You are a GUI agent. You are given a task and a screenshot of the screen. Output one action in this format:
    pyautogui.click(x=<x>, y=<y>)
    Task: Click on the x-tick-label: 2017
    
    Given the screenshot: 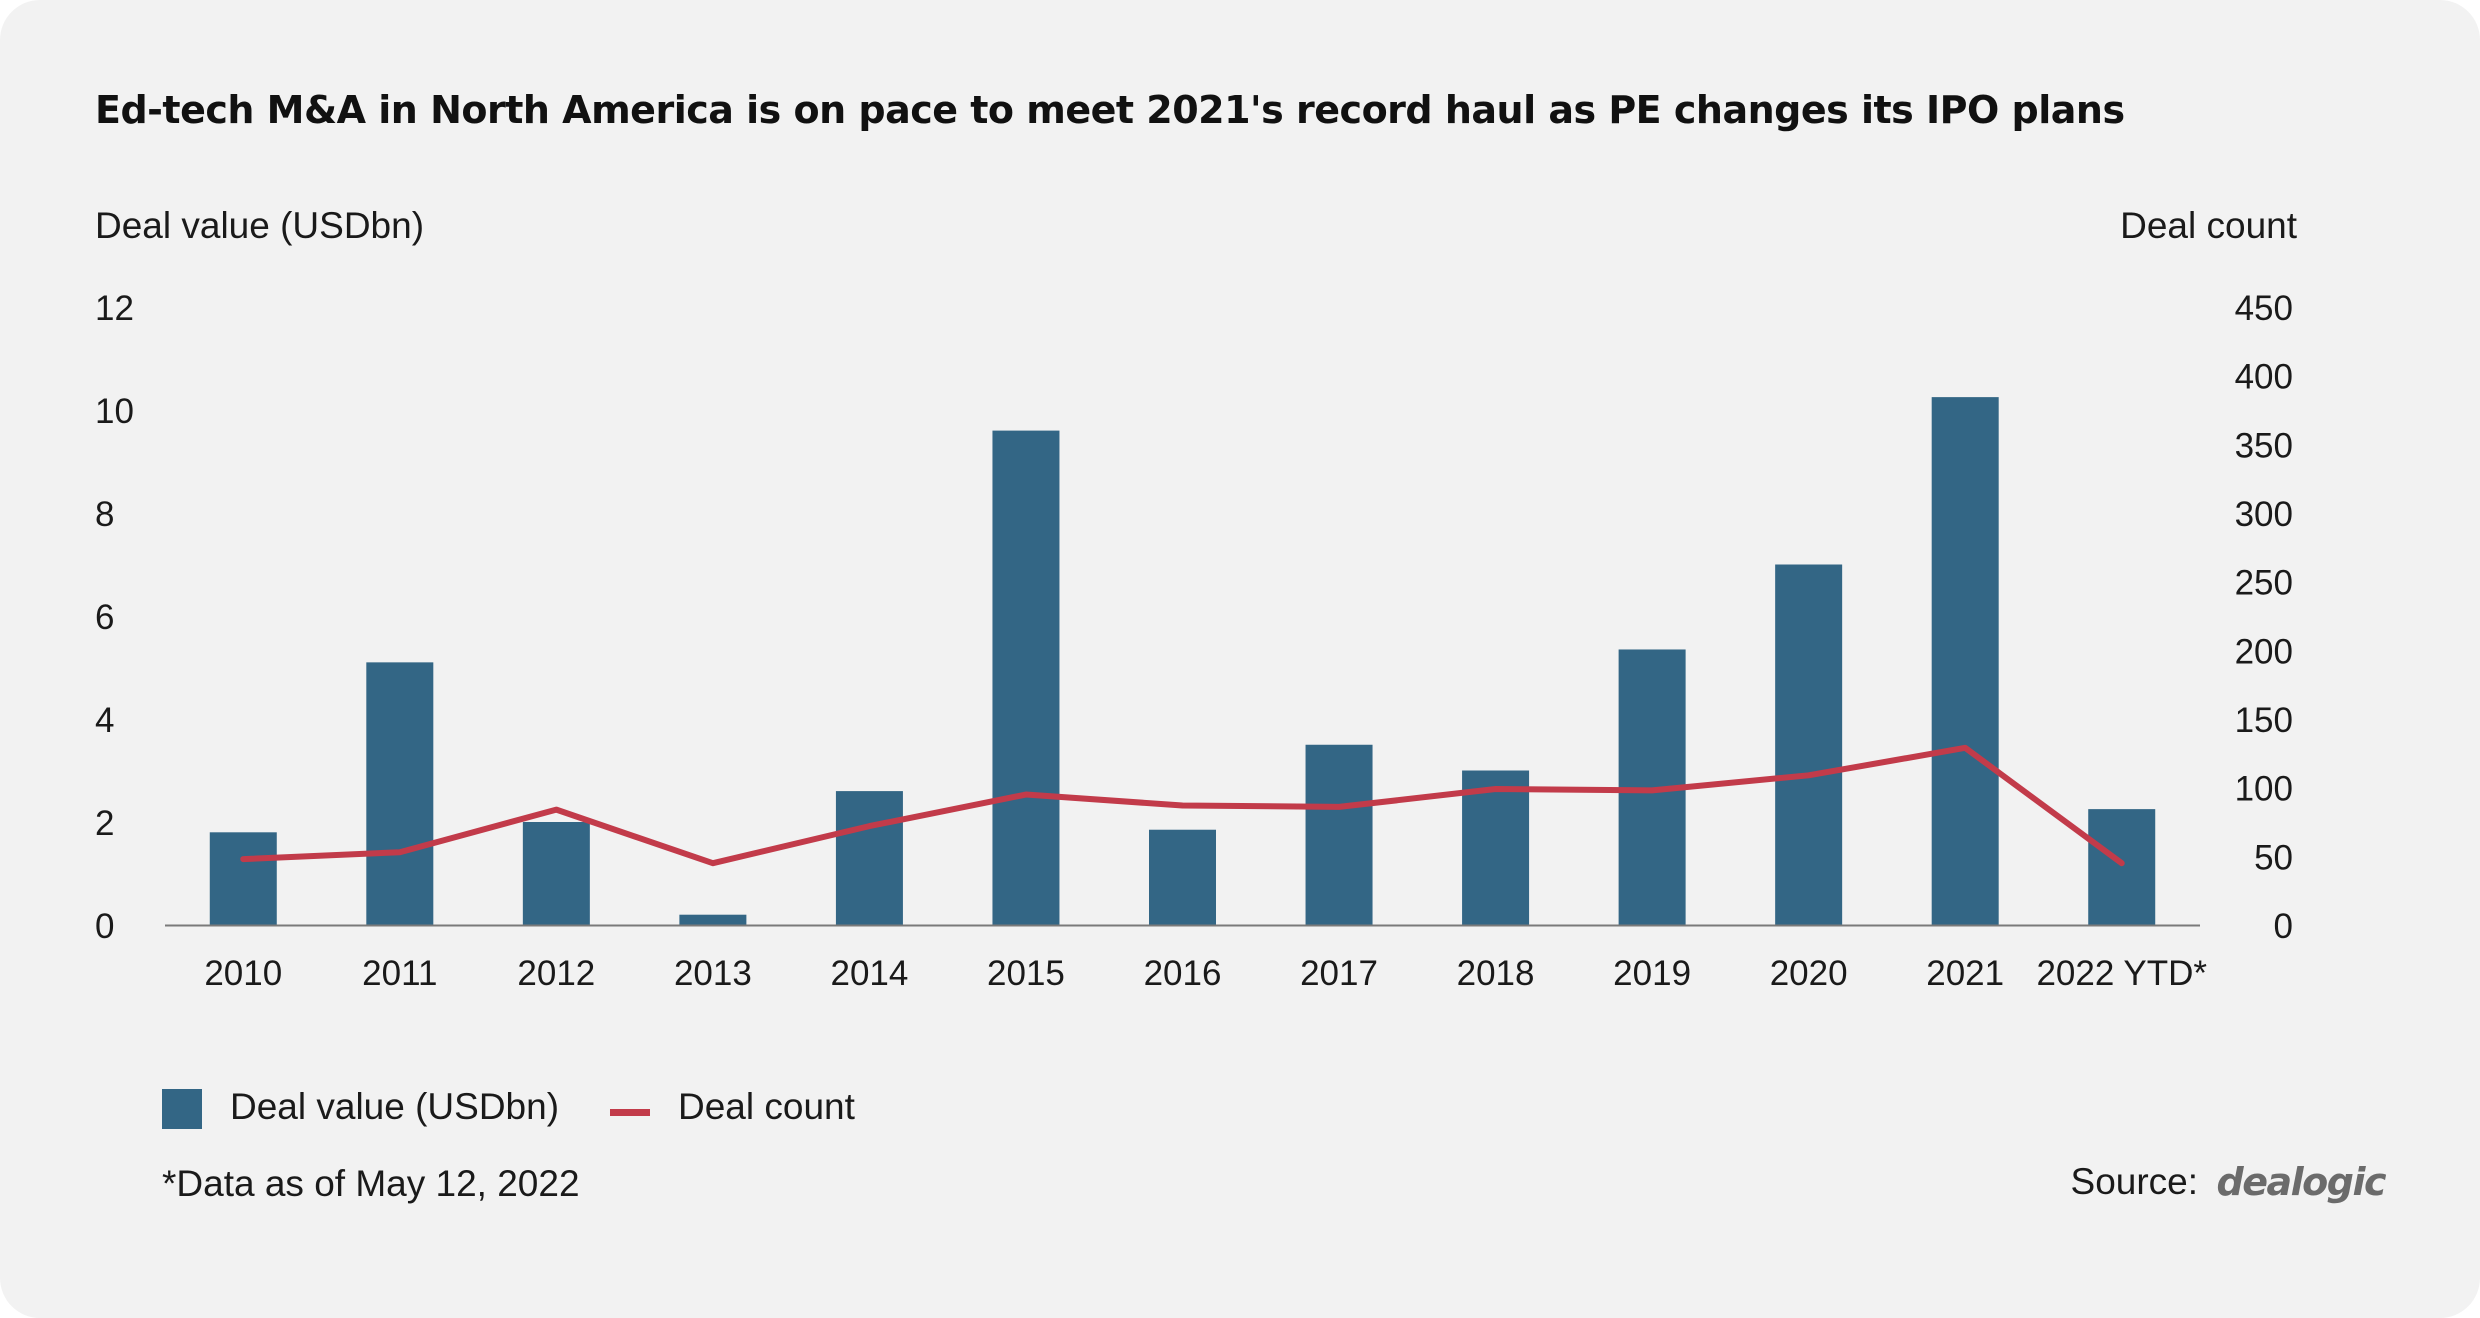 What is the action you would take?
    pyautogui.click(x=1339, y=973)
    